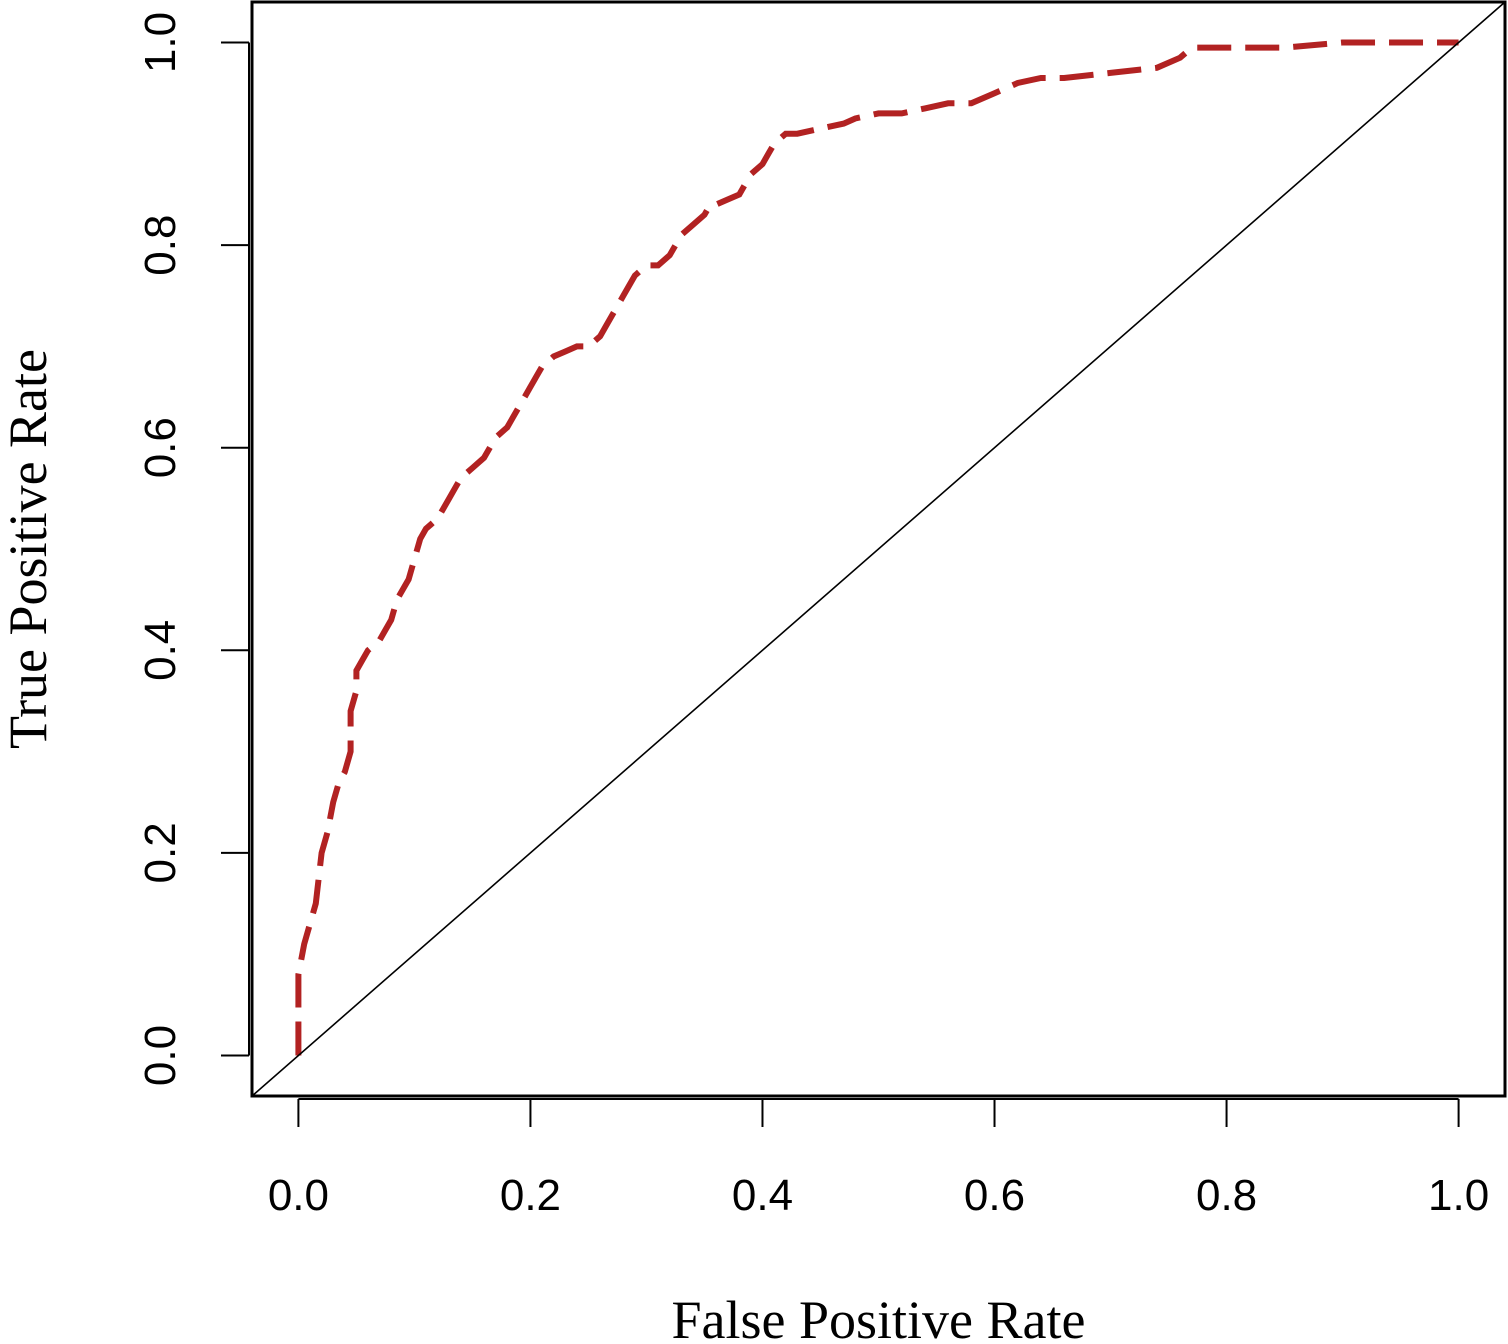 The image size is (1508, 1344). What do you see at coordinates (160, 42) in the screenshot?
I see `y-tick-label: 1.0` at bounding box center [160, 42].